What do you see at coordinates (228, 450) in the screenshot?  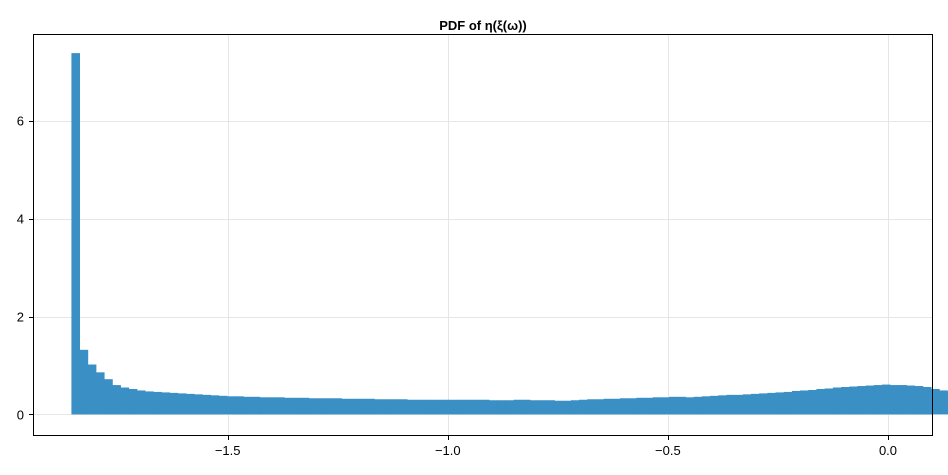 I see `x-tick-label: −1.5` at bounding box center [228, 450].